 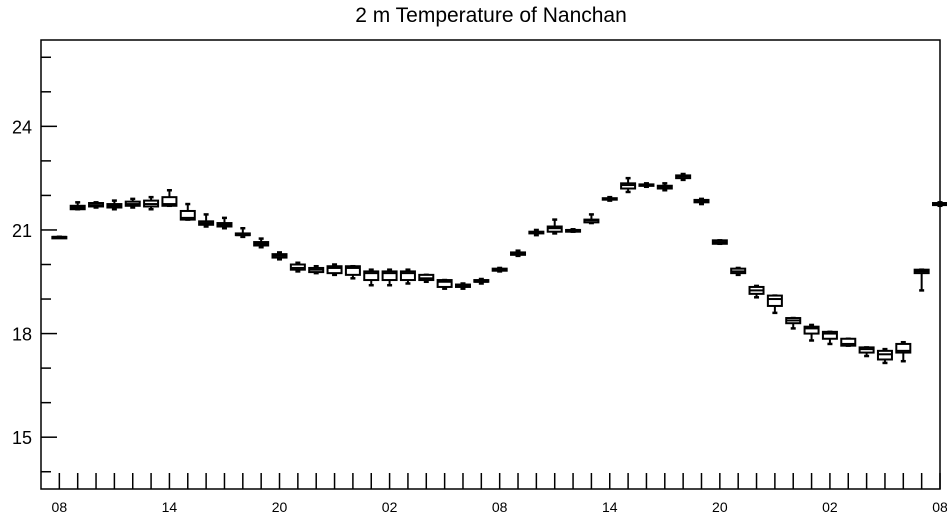 I want to click on y-tick-label: 24, so click(x=22, y=127).